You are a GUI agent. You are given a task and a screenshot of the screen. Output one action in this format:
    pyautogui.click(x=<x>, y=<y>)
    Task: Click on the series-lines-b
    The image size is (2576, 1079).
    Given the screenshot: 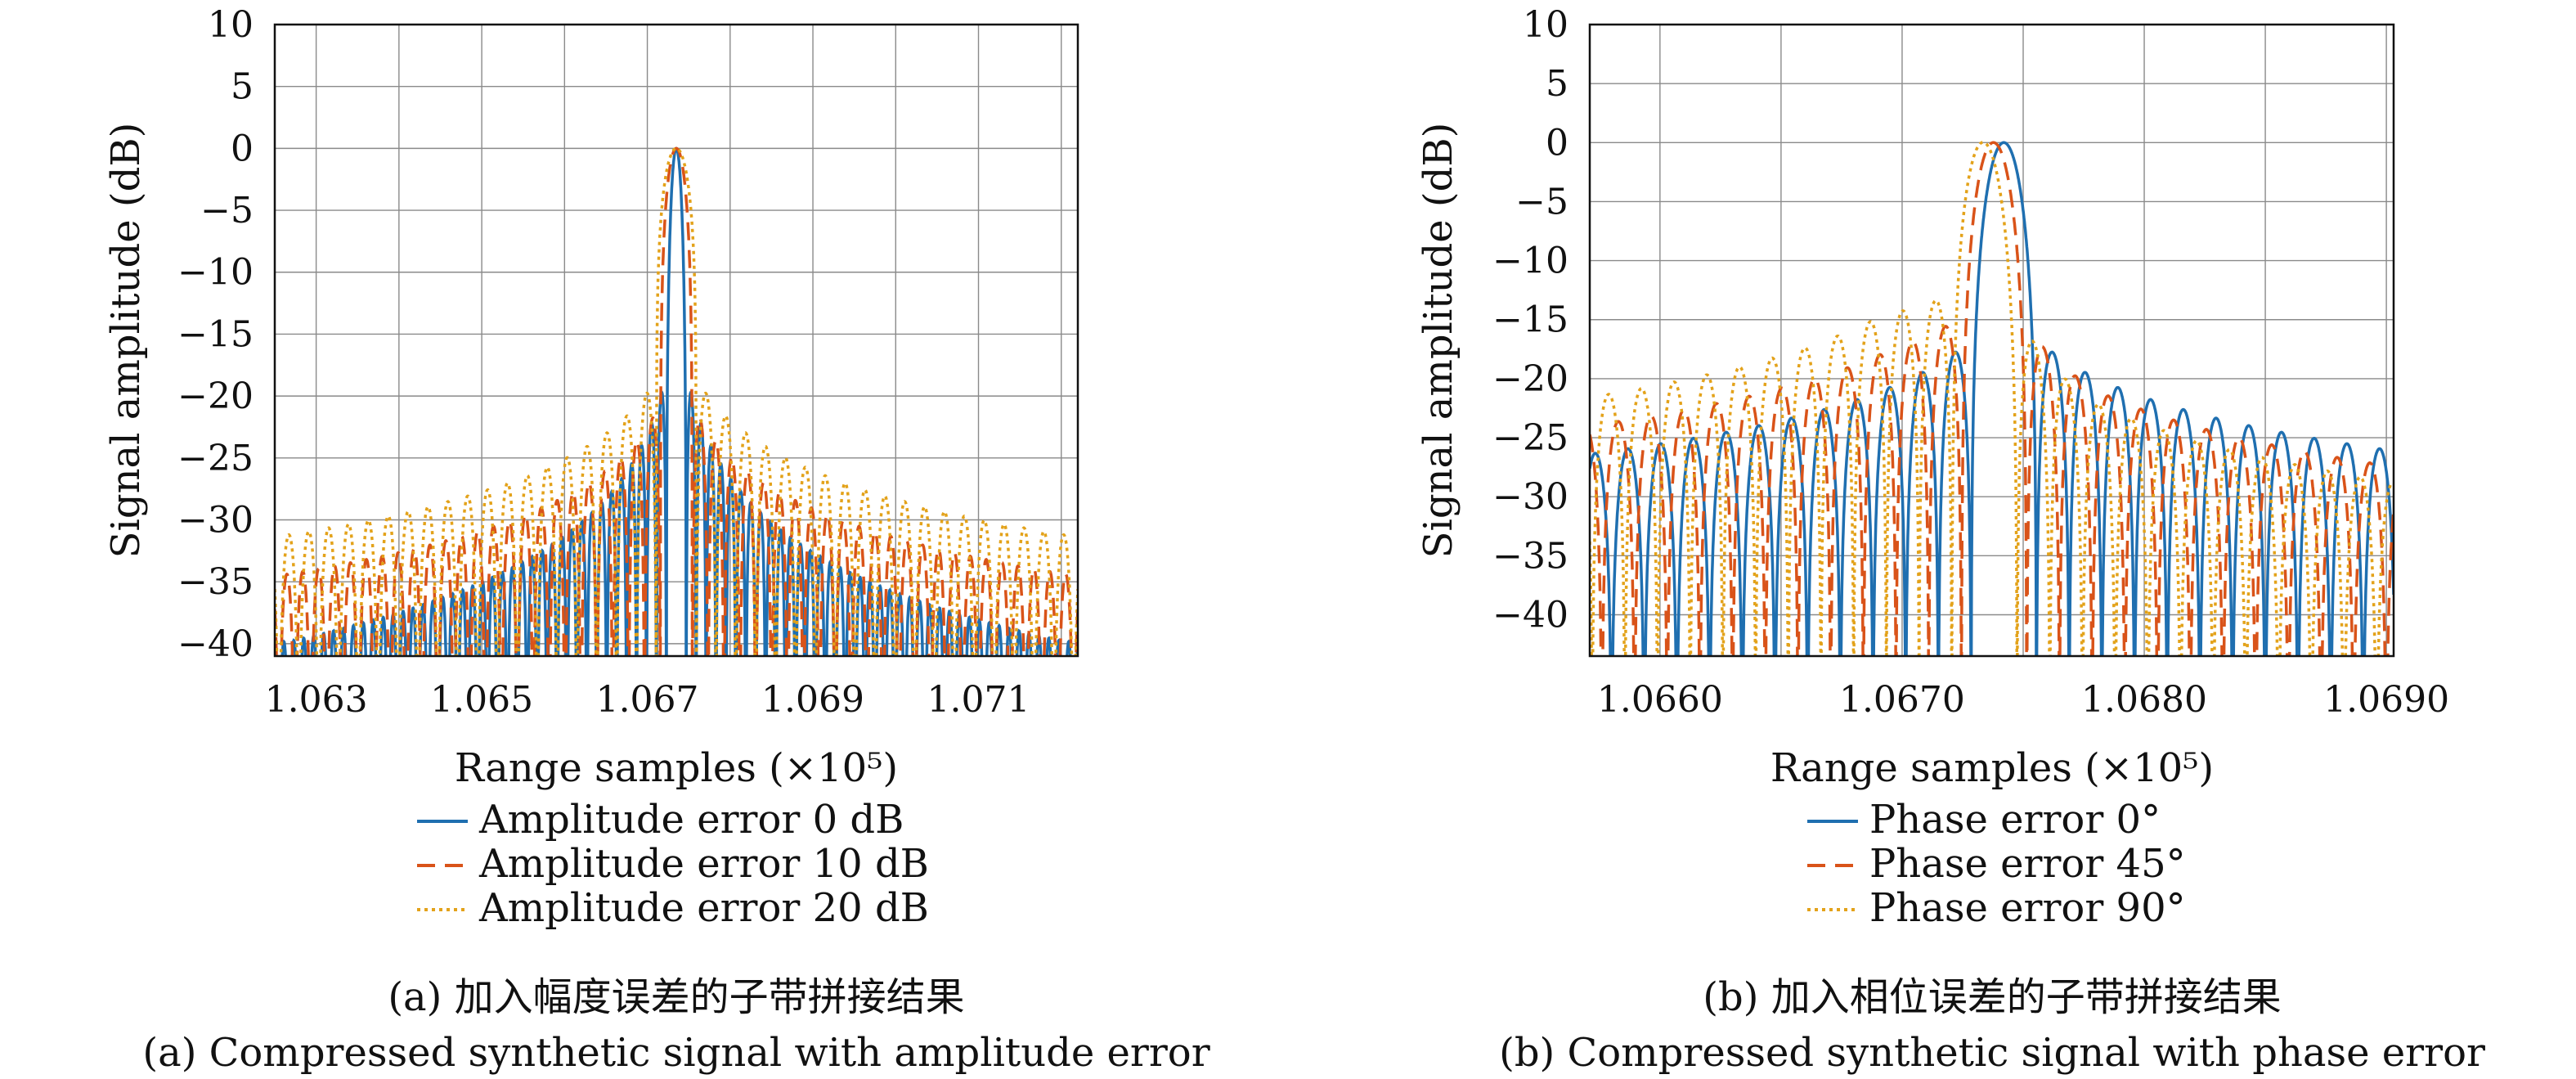 What is the action you would take?
    pyautogui.click(x=1992, y=398)
    